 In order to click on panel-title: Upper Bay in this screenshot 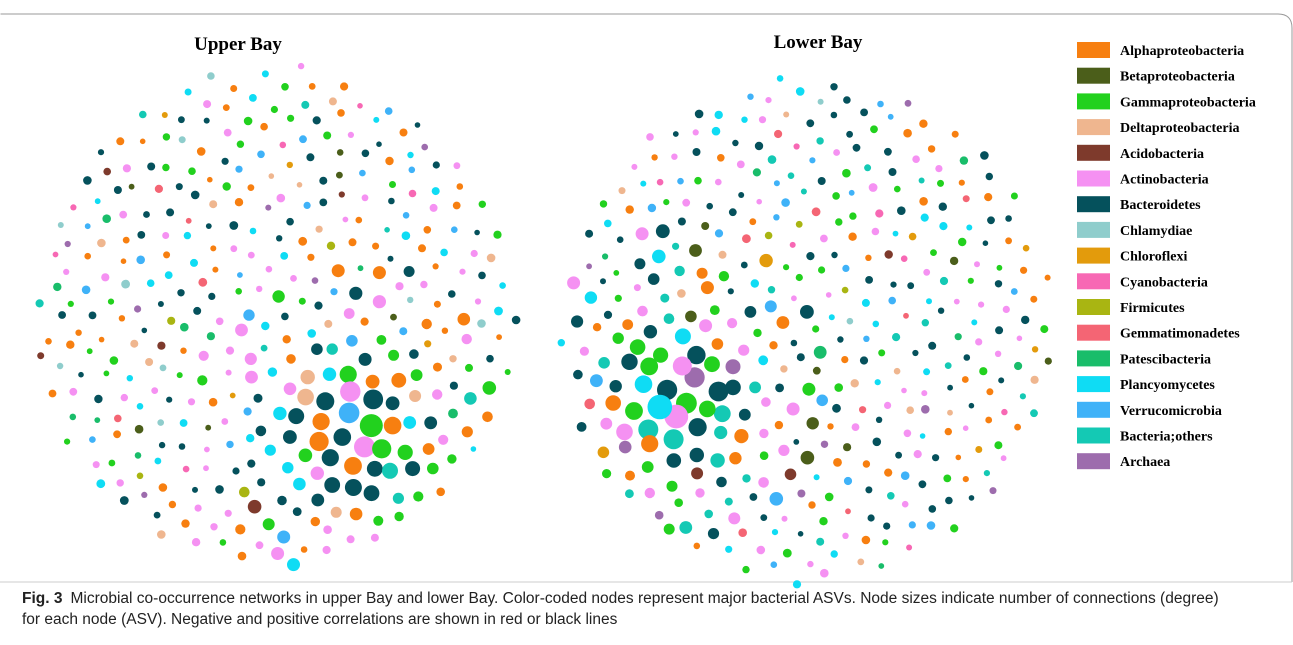, I will do `click(238, 44)`.